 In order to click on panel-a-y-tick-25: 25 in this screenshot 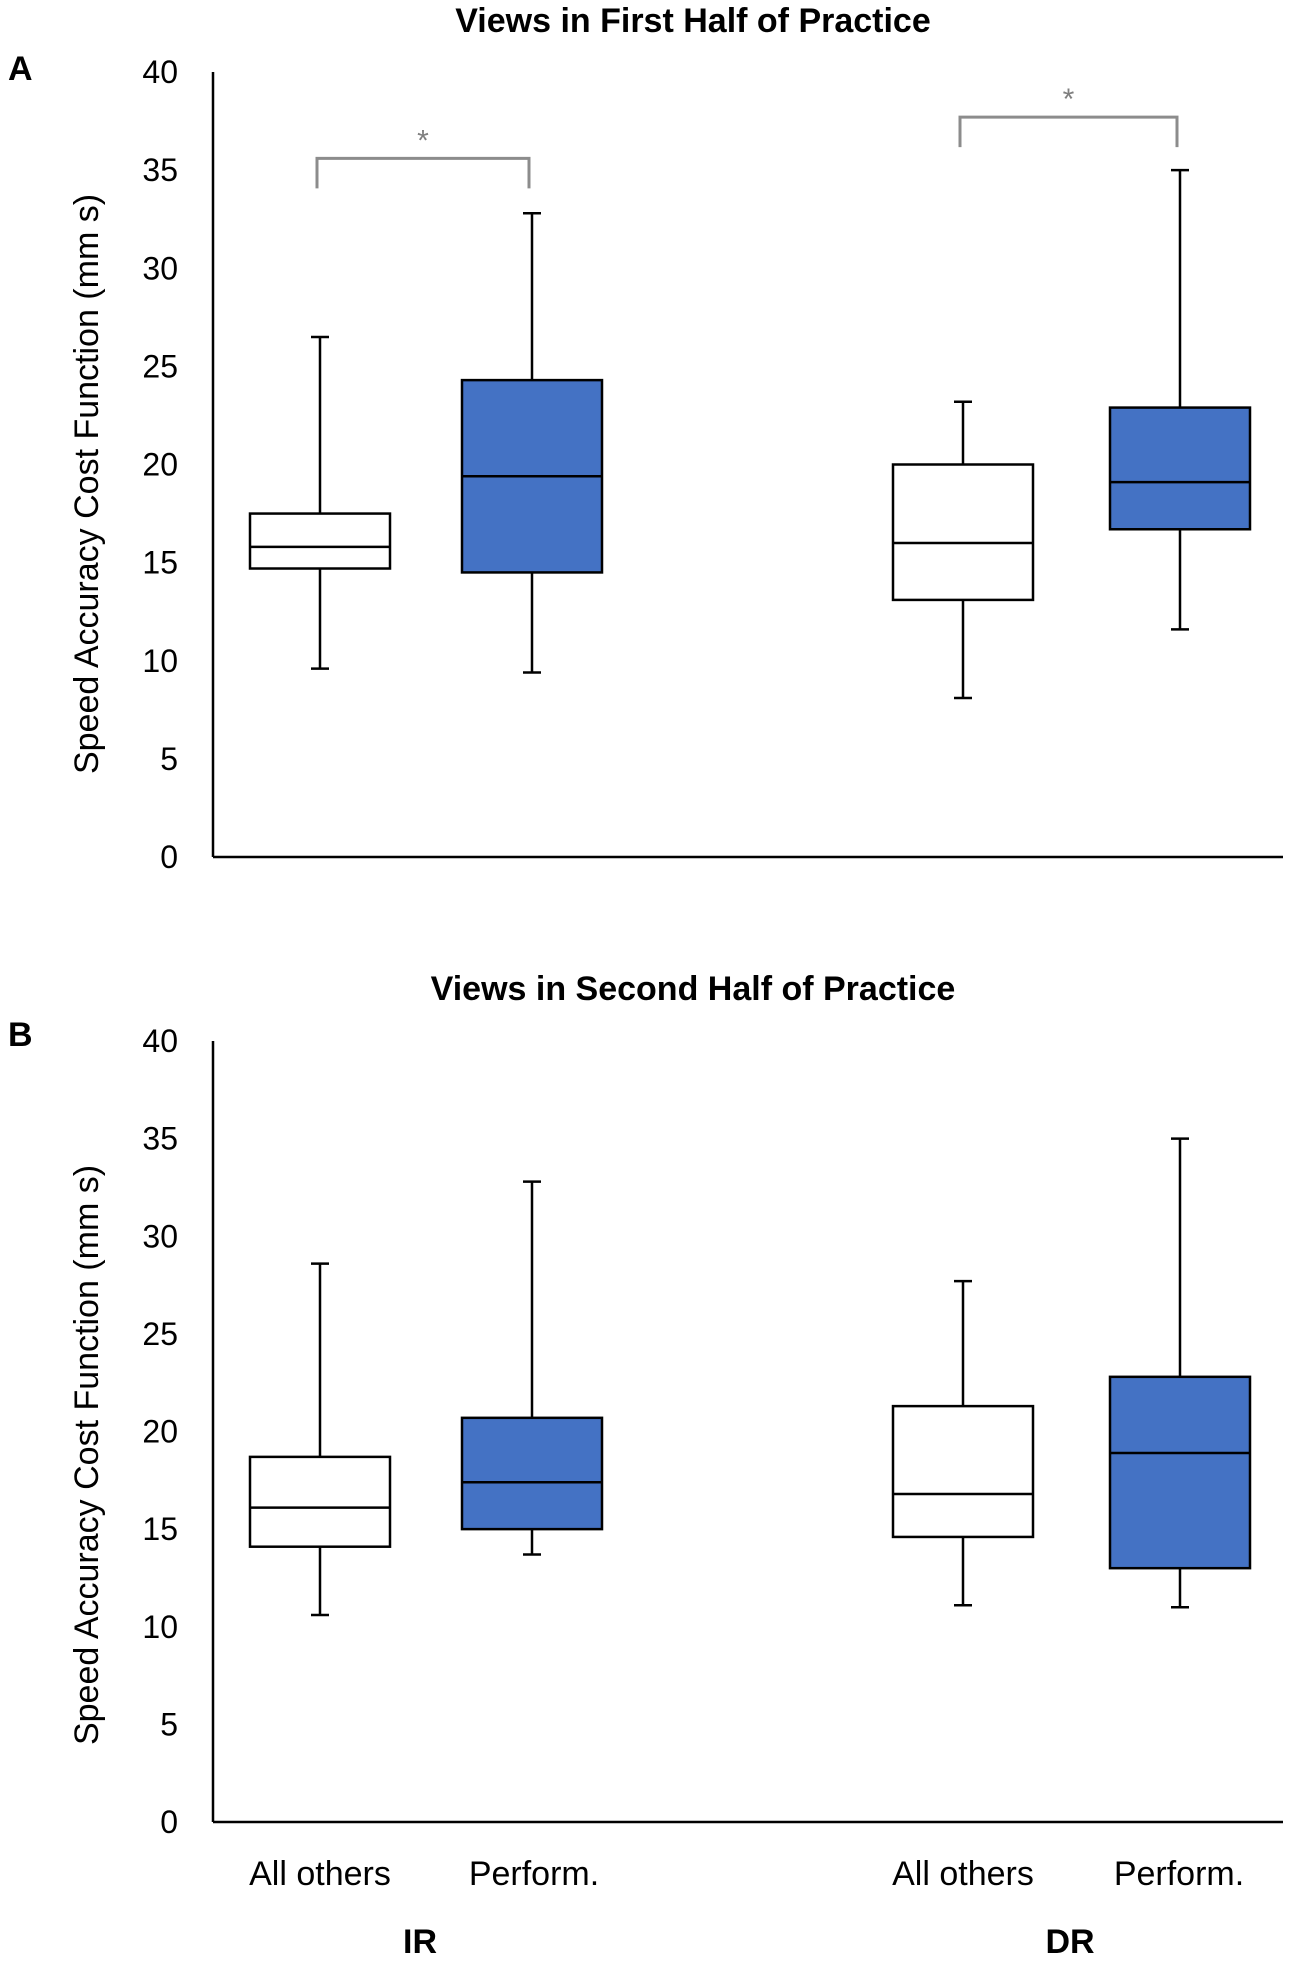, I will do `click(160, 366)`.